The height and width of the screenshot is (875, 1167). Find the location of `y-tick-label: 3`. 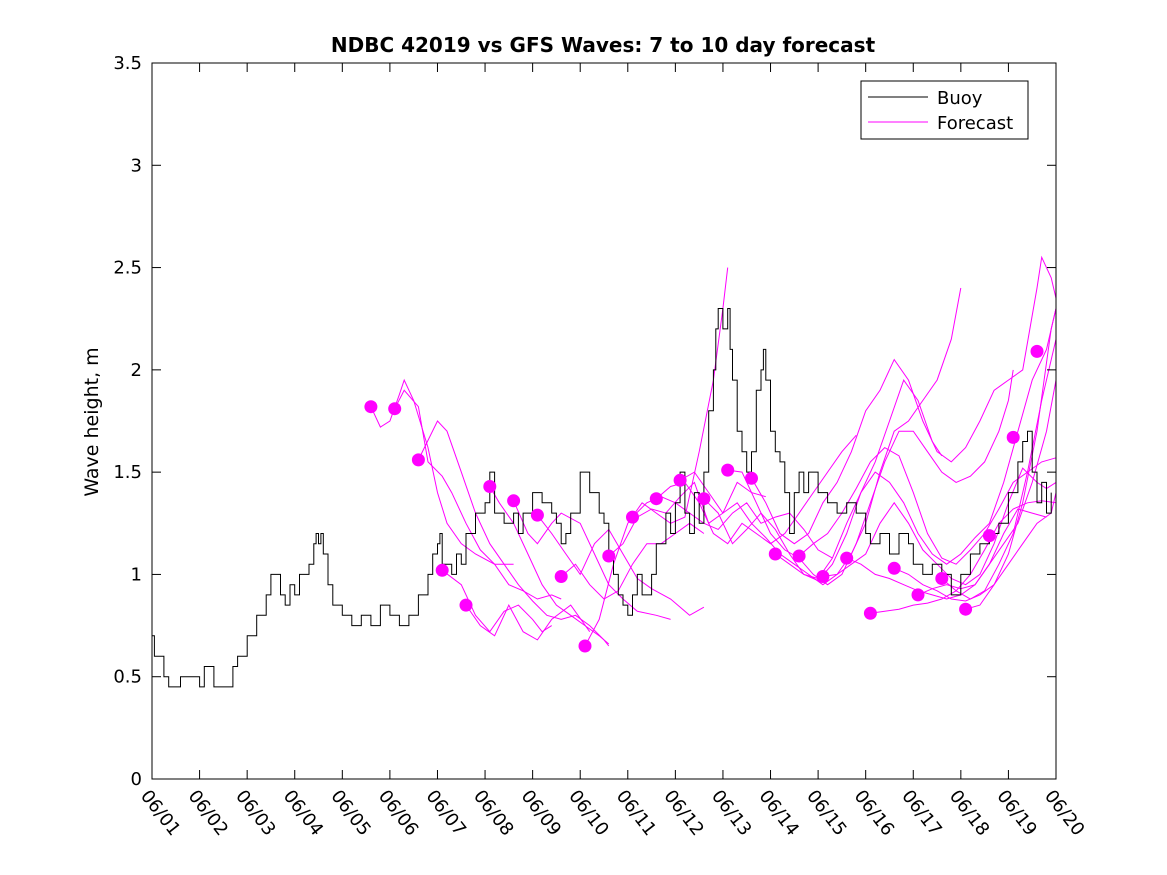

y-tick-label: 3 is located at coordinates (136, 165).